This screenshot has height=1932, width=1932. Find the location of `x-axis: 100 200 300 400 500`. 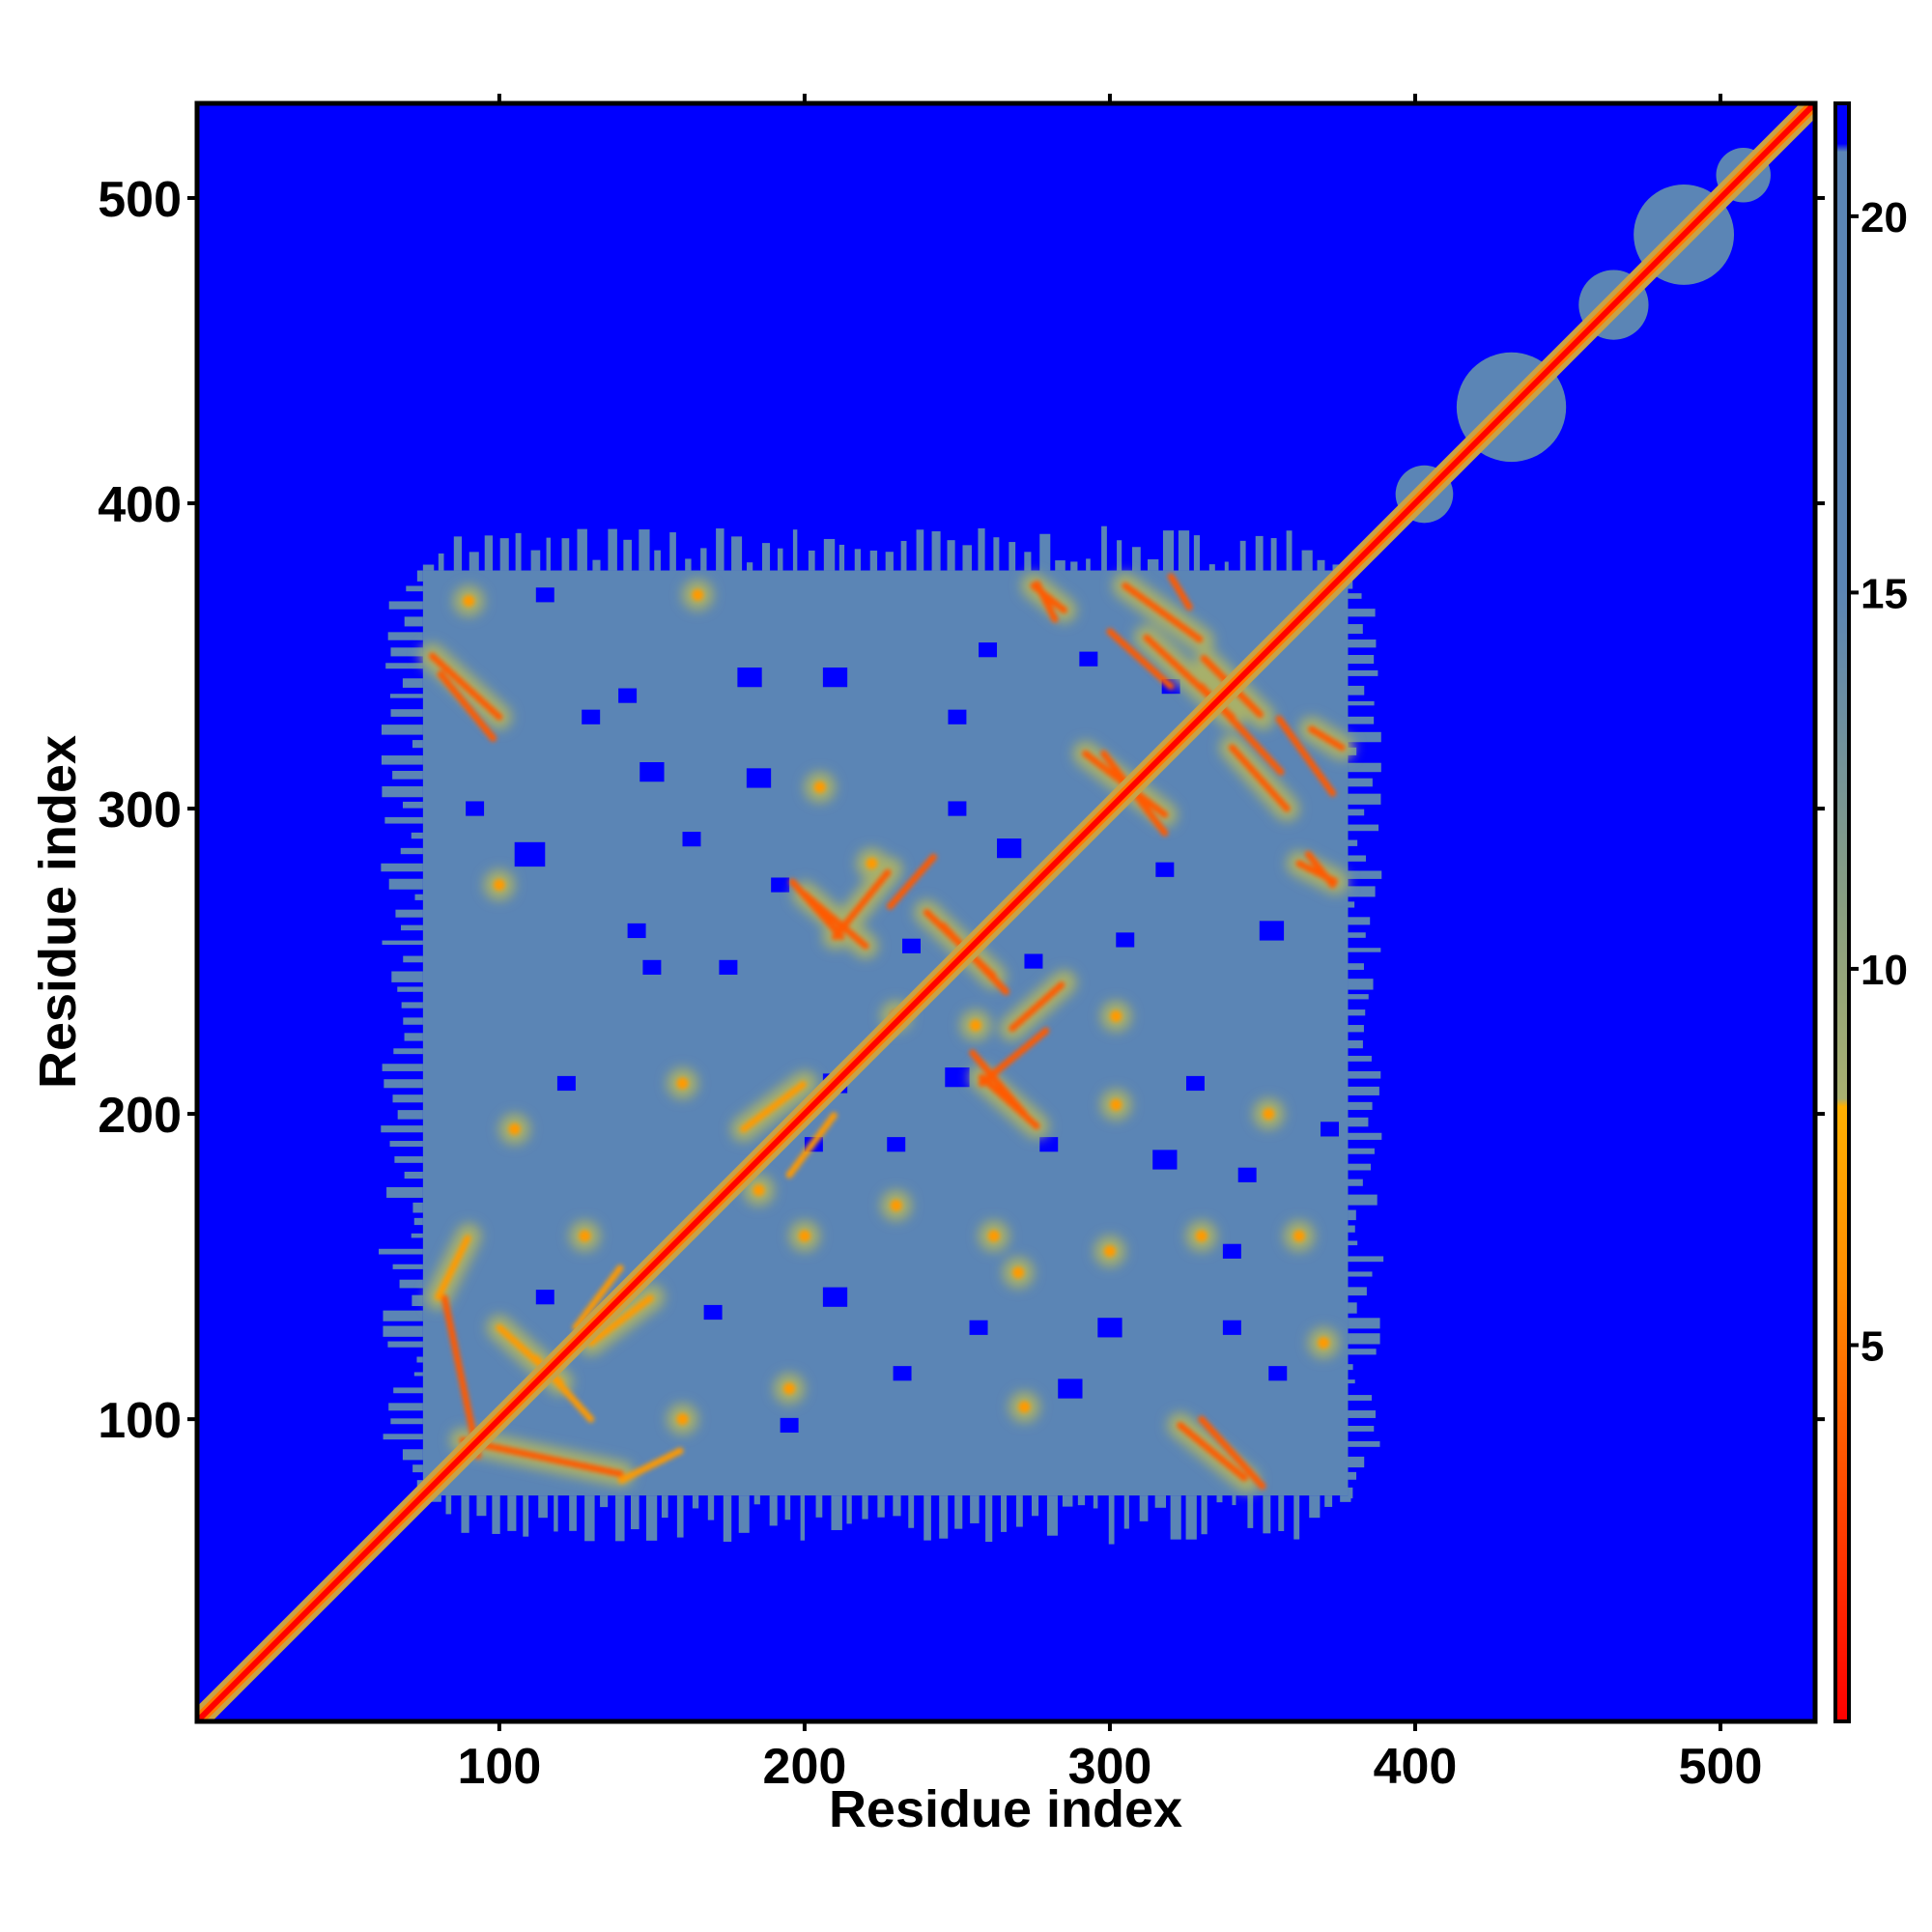

x-axis: 100 200 300 400 500 is located at coordinates (1109, 1758).